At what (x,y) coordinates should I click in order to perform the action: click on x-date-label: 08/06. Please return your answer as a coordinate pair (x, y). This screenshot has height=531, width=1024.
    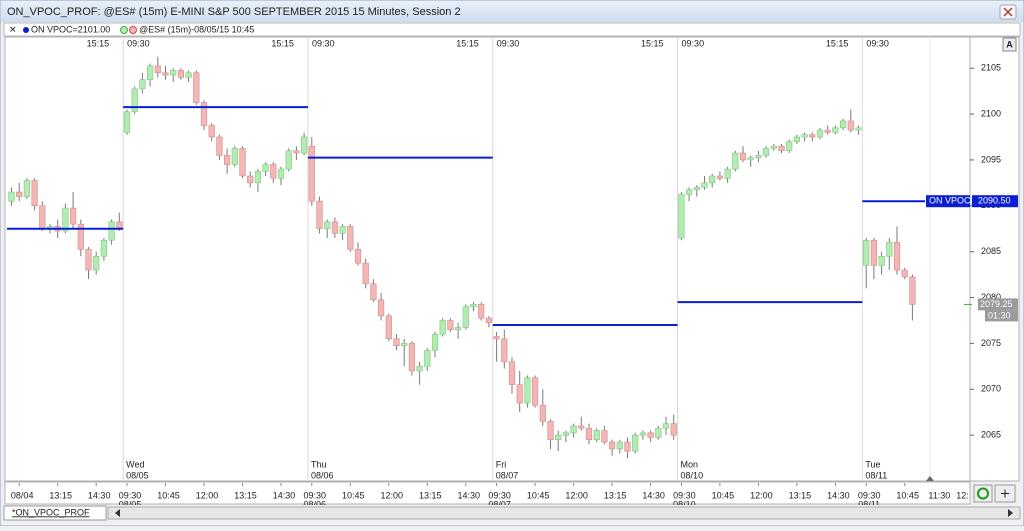
    Looking at the image, I should click on (315, 504).